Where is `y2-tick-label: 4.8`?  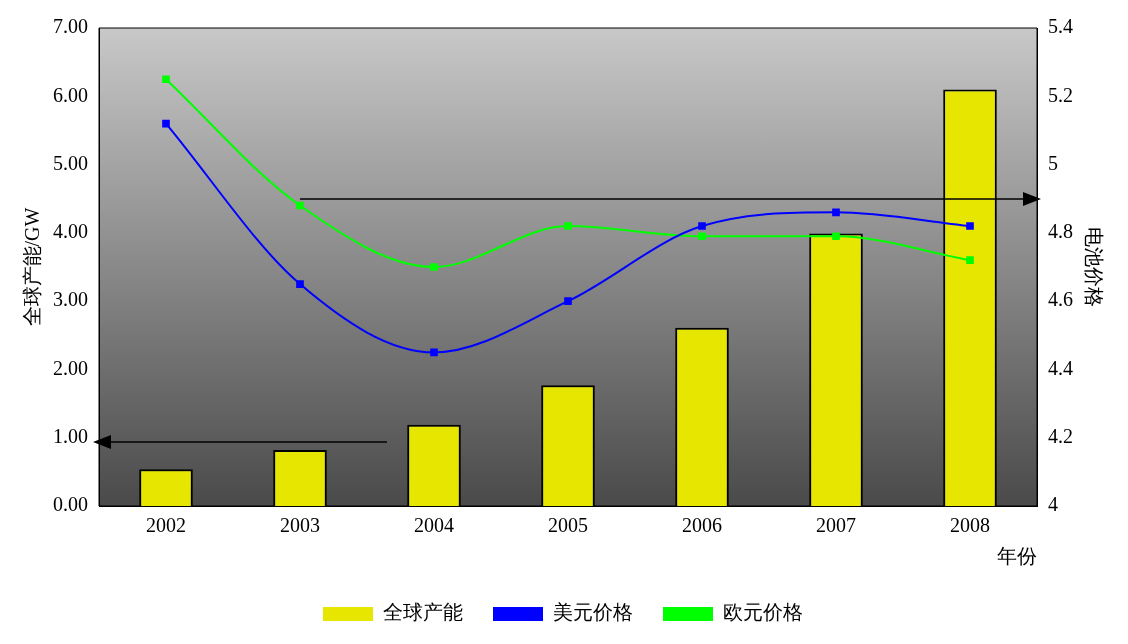 y2-tick-label: 4.8 is located at coordinates (1060, 231).